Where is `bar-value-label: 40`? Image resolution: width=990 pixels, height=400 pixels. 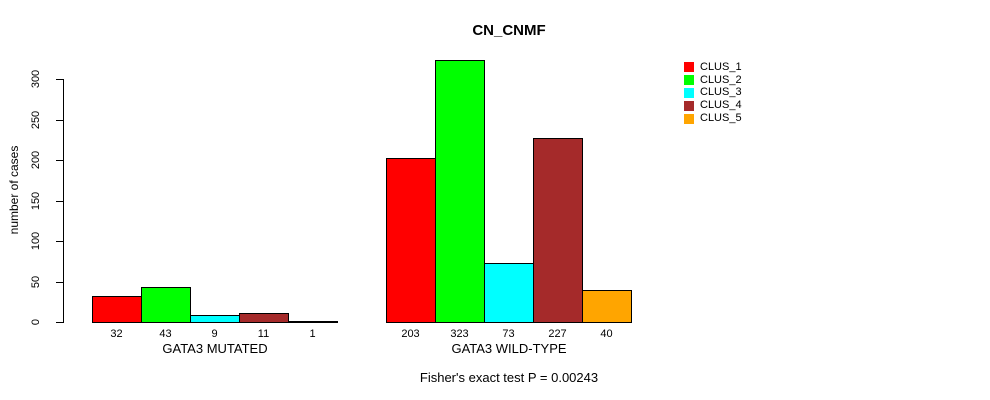
bar-value-label: 40 is located at coordinates (606, 334).